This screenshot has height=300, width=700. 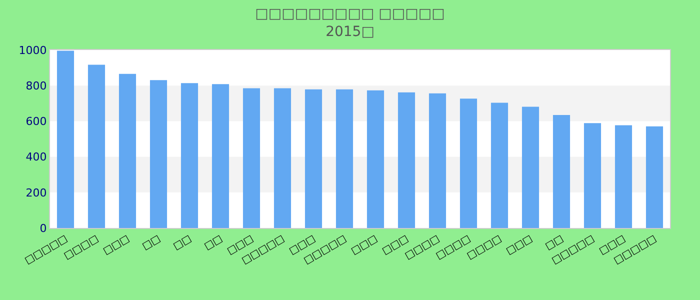 What do you see at coordinates (36, 85) in the screenshot?
I see `y-tick-label: 800` at bounding box center [36, 85].